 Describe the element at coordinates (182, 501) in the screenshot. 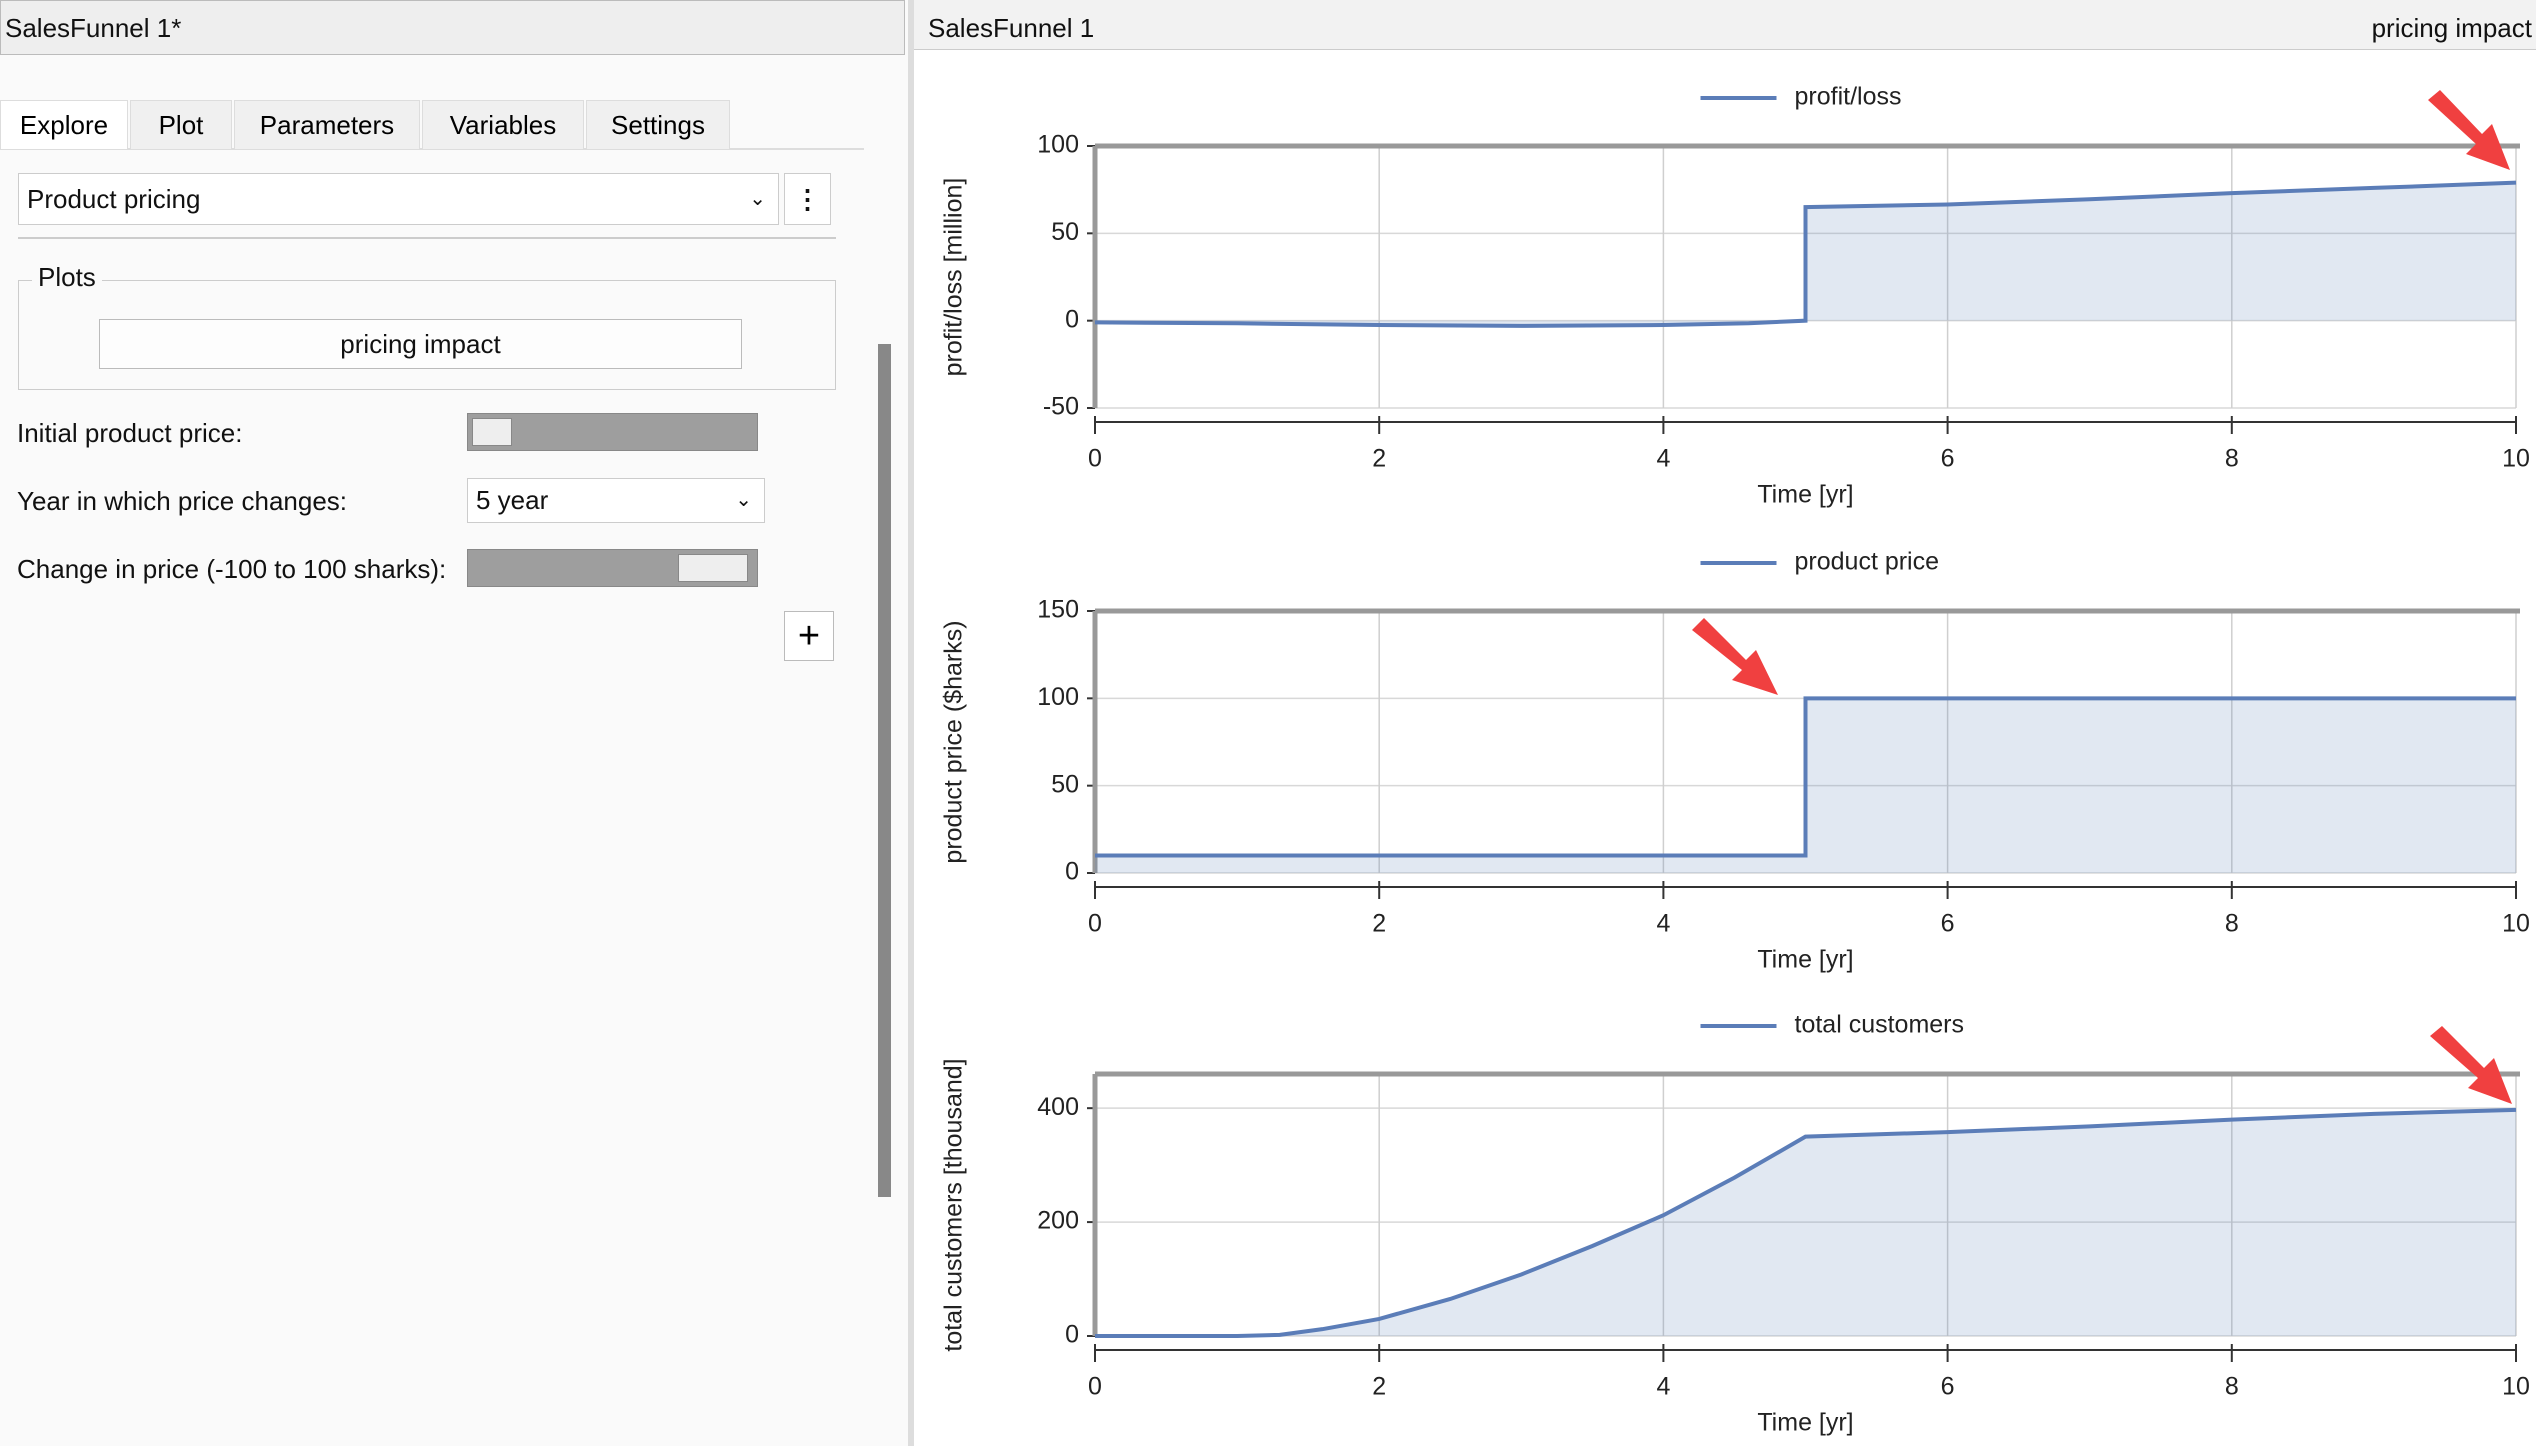

I see `param-label: Year in which price changes:` at that location.